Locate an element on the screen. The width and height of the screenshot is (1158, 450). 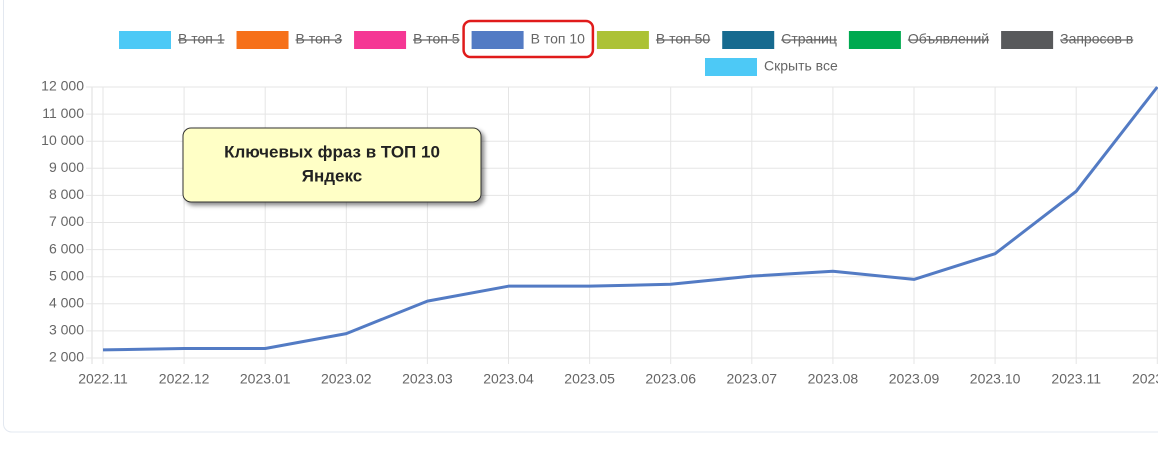
x-tick-label: 2023.08 is located at coordinates (833, 379).